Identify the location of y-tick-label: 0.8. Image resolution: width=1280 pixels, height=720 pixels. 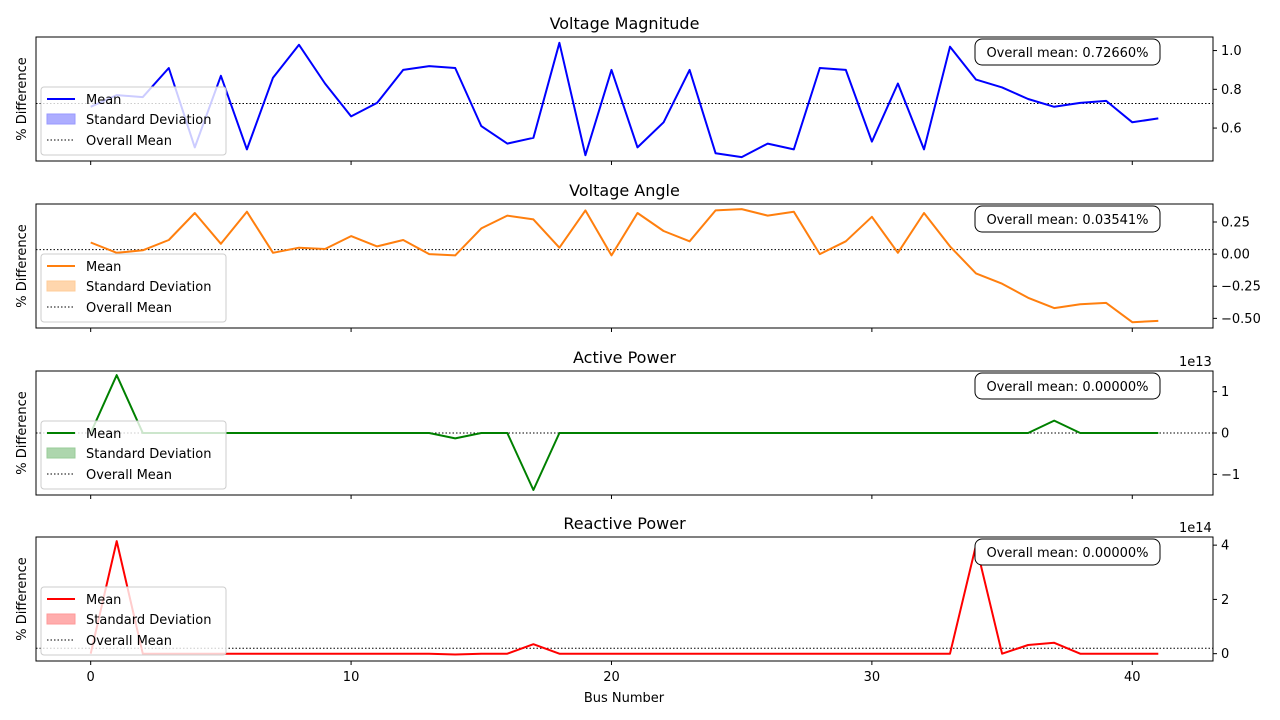
(1231, 90).